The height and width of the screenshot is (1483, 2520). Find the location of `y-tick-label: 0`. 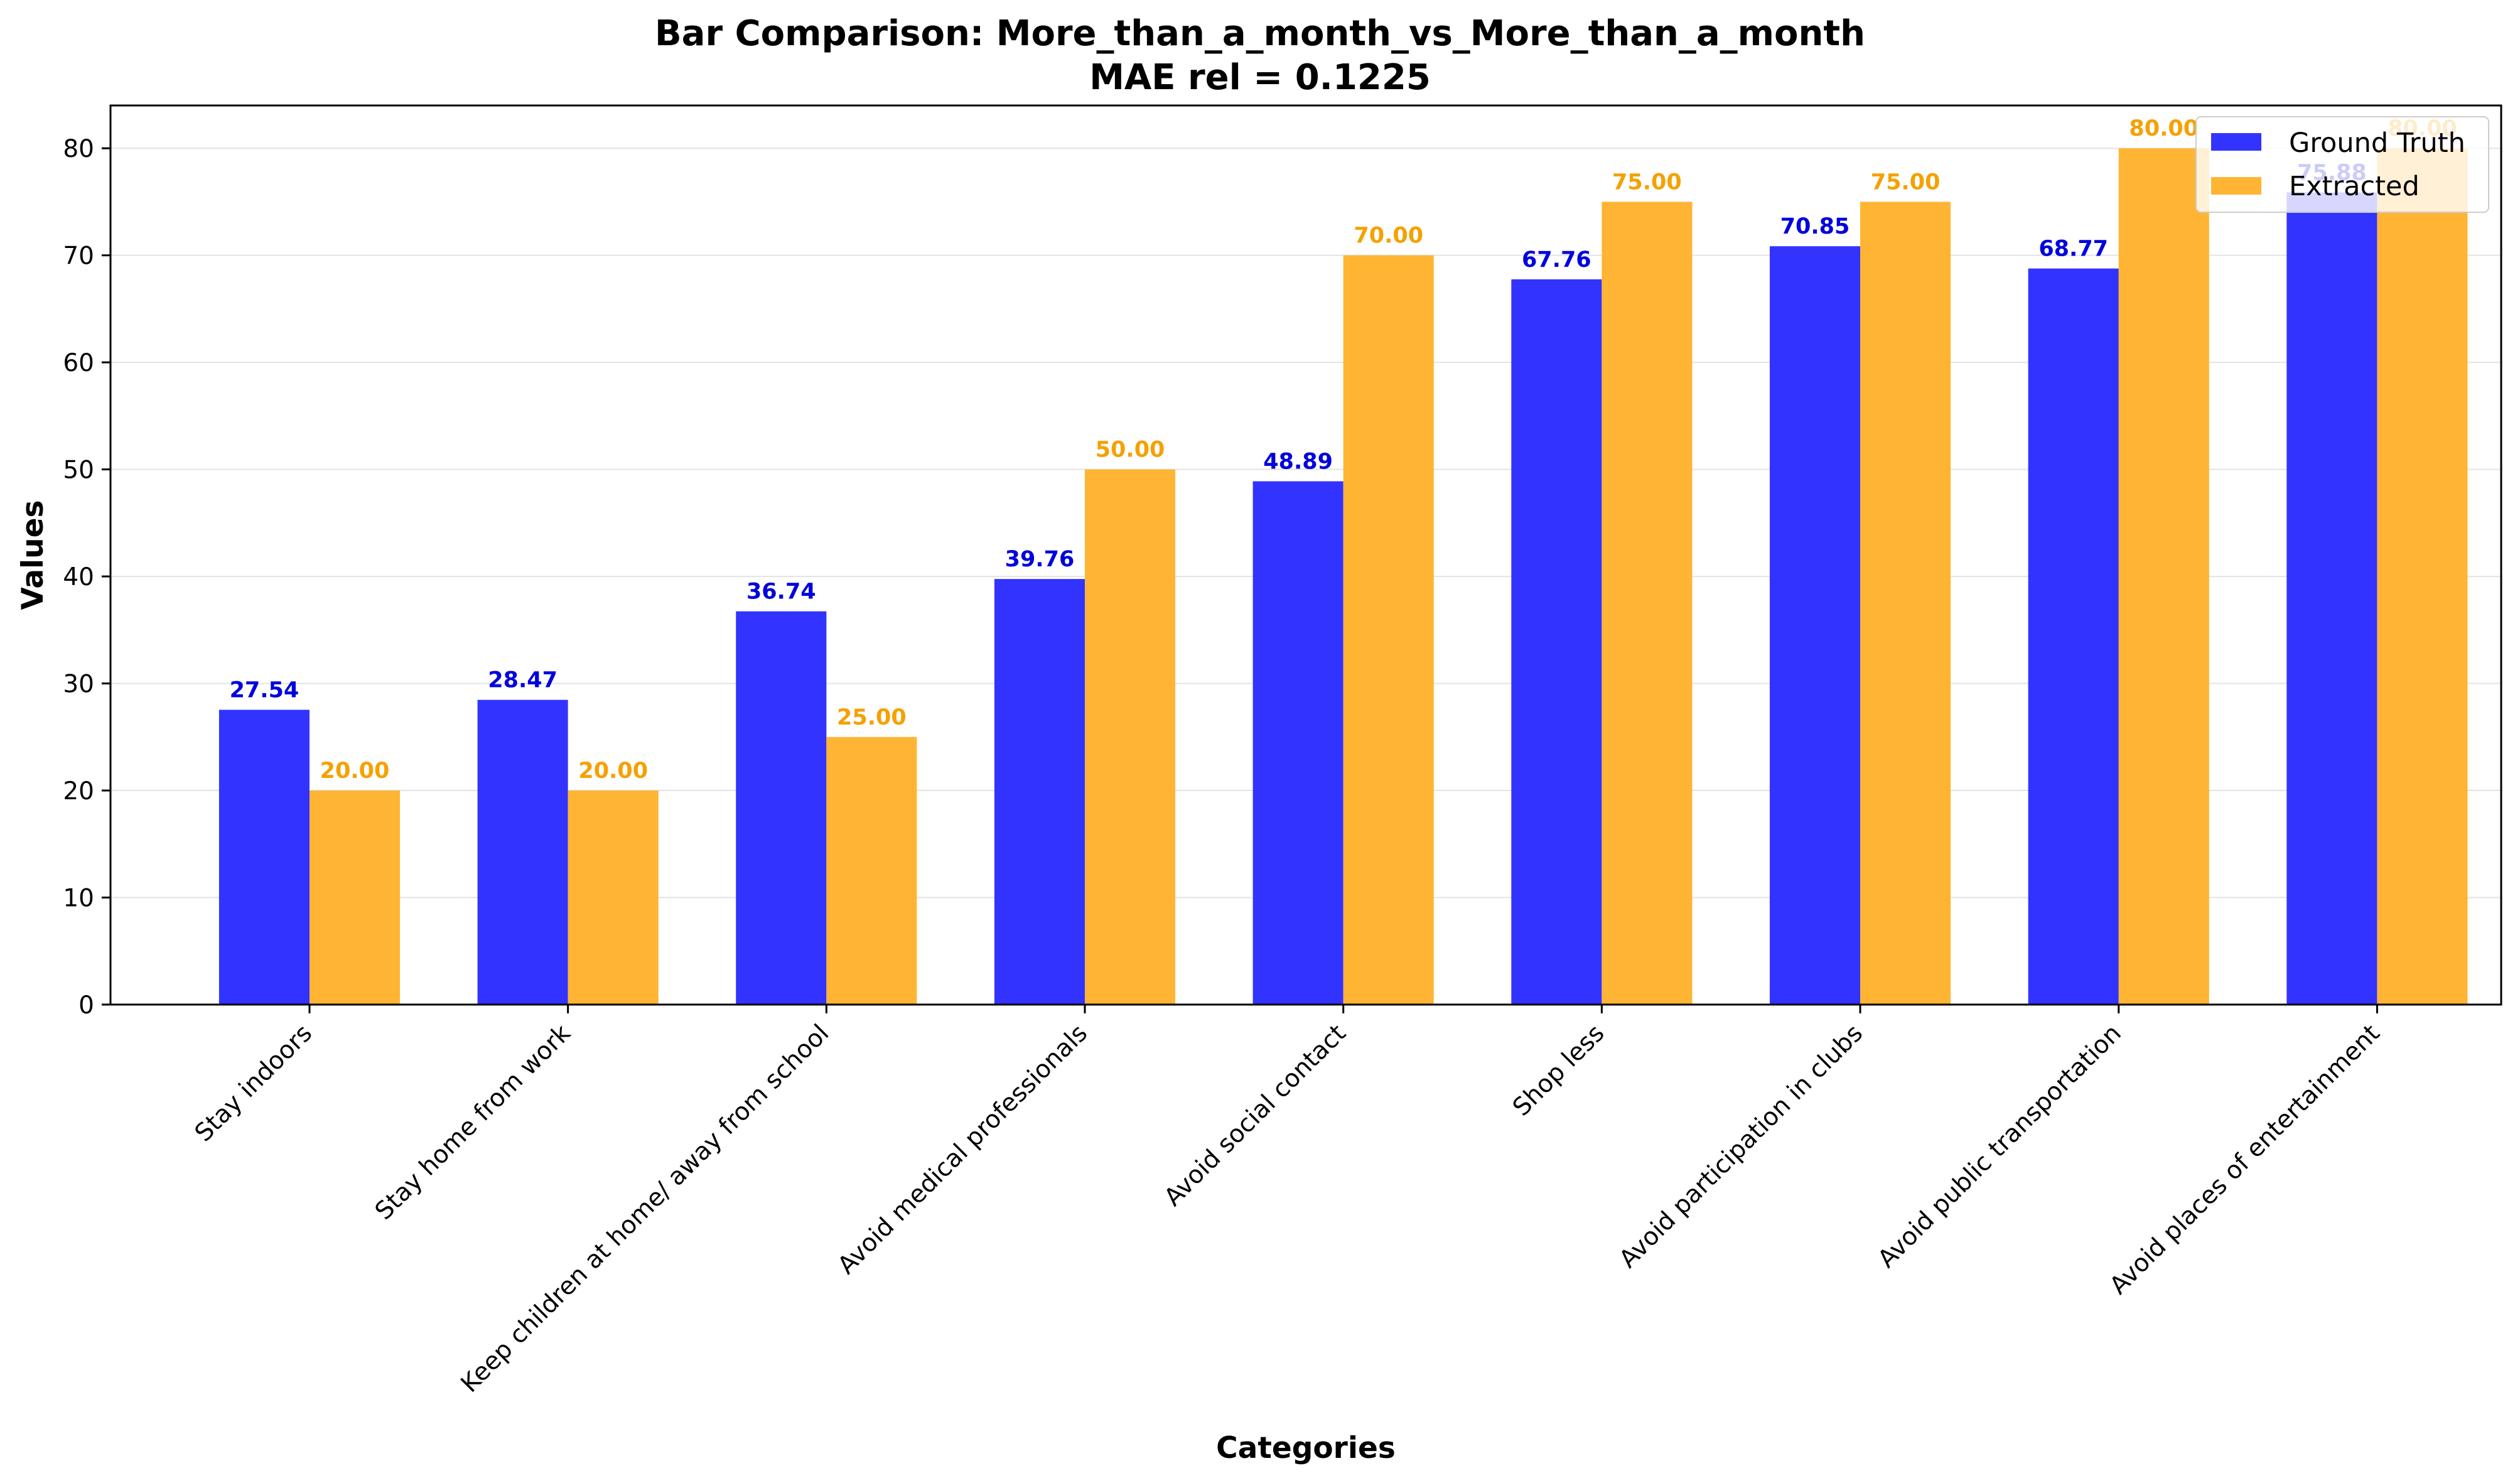

y-tick-label: 0 is located at coordinates (86, 1005).